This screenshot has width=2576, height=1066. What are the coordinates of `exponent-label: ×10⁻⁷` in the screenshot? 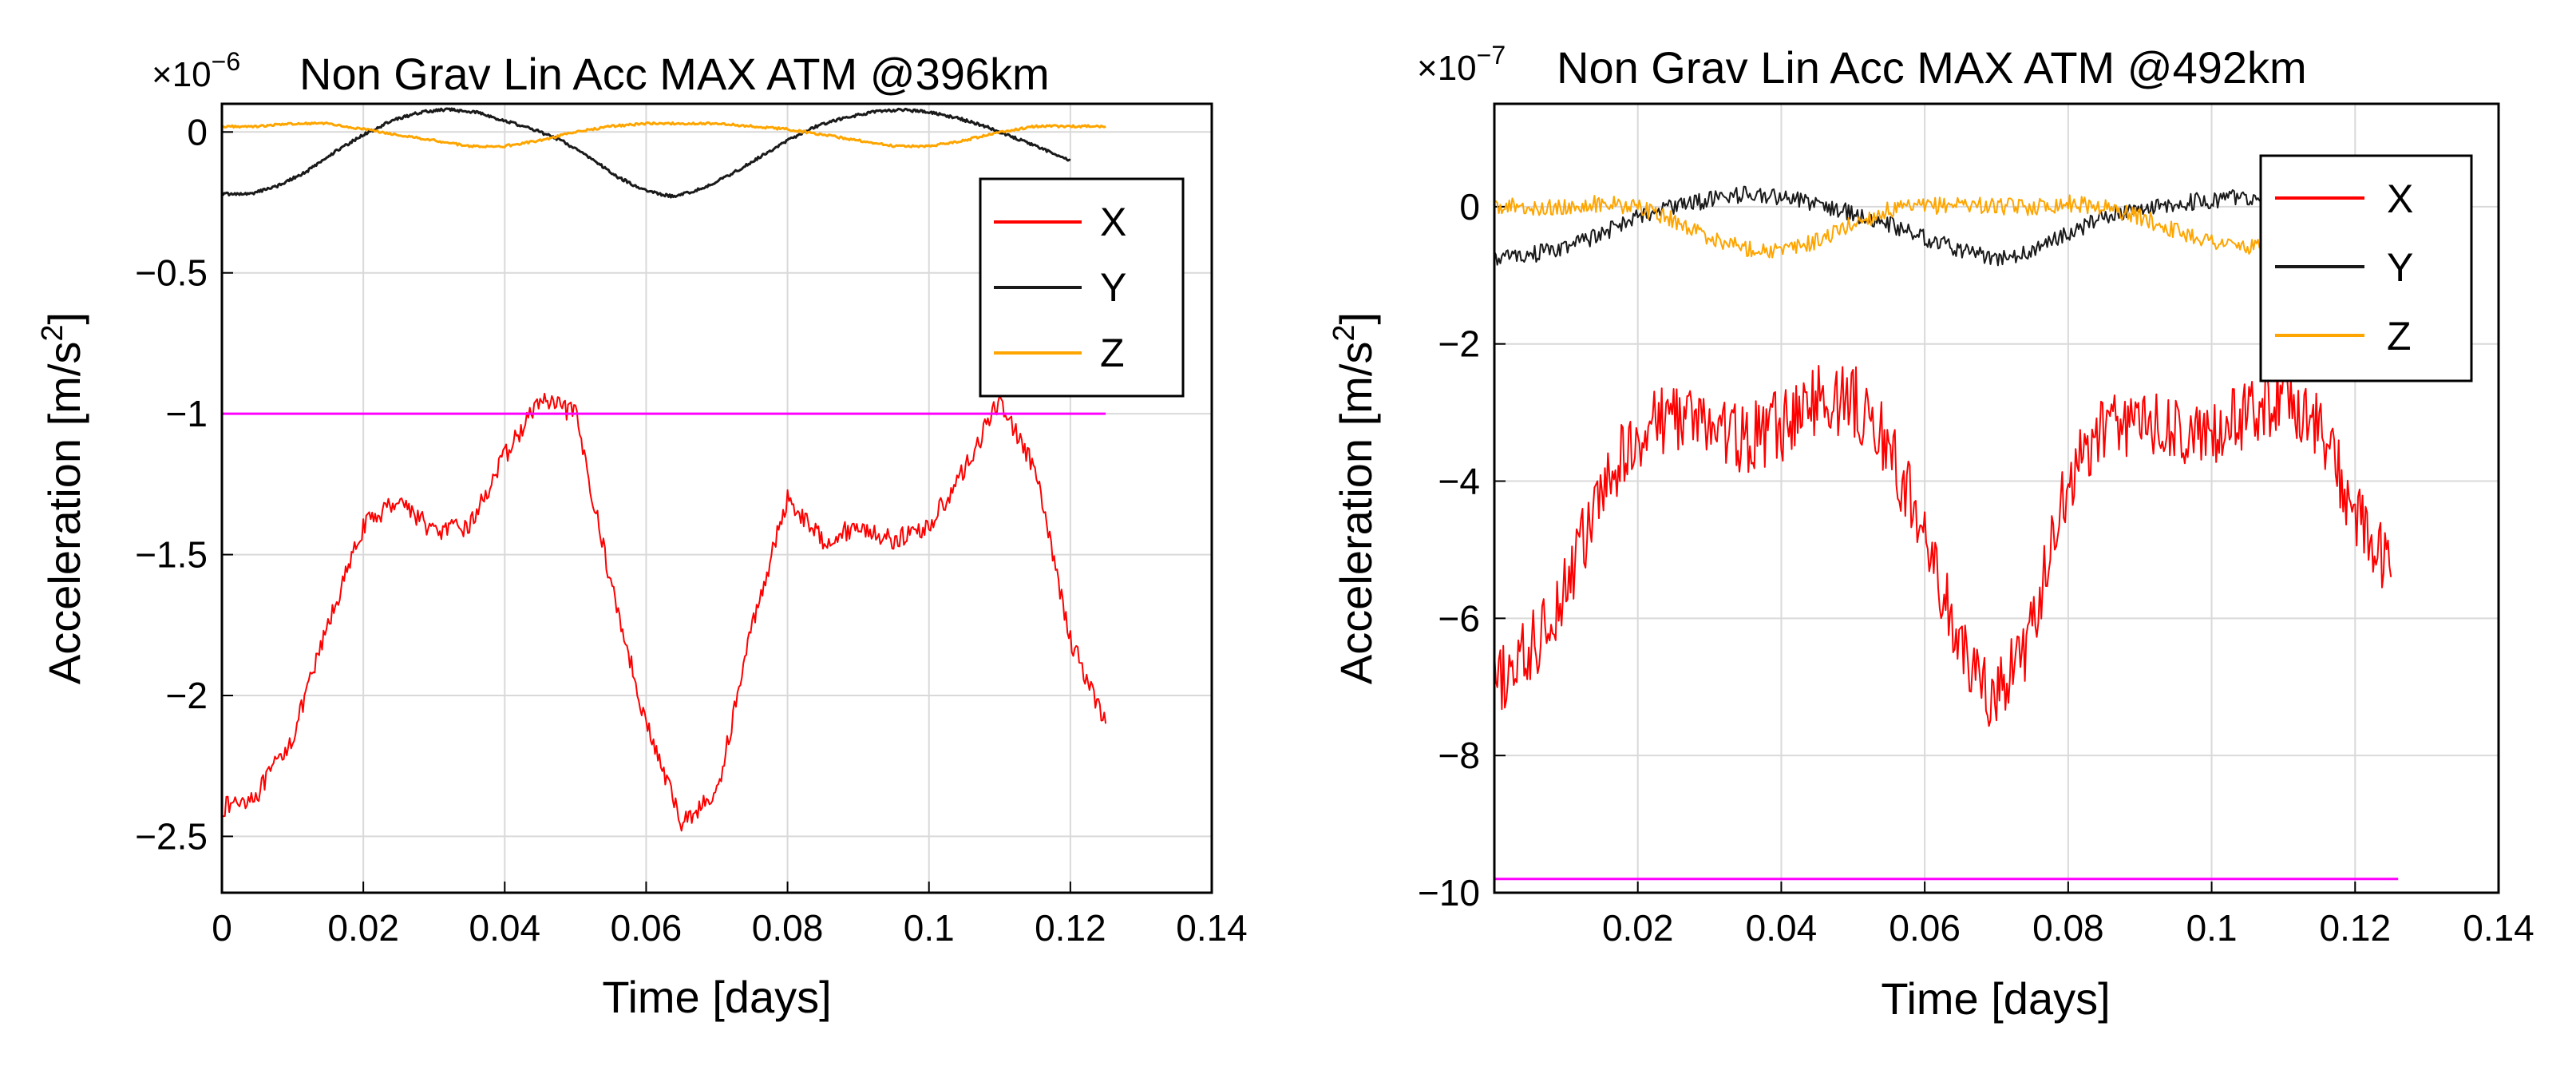 It's located at (1462, 64).